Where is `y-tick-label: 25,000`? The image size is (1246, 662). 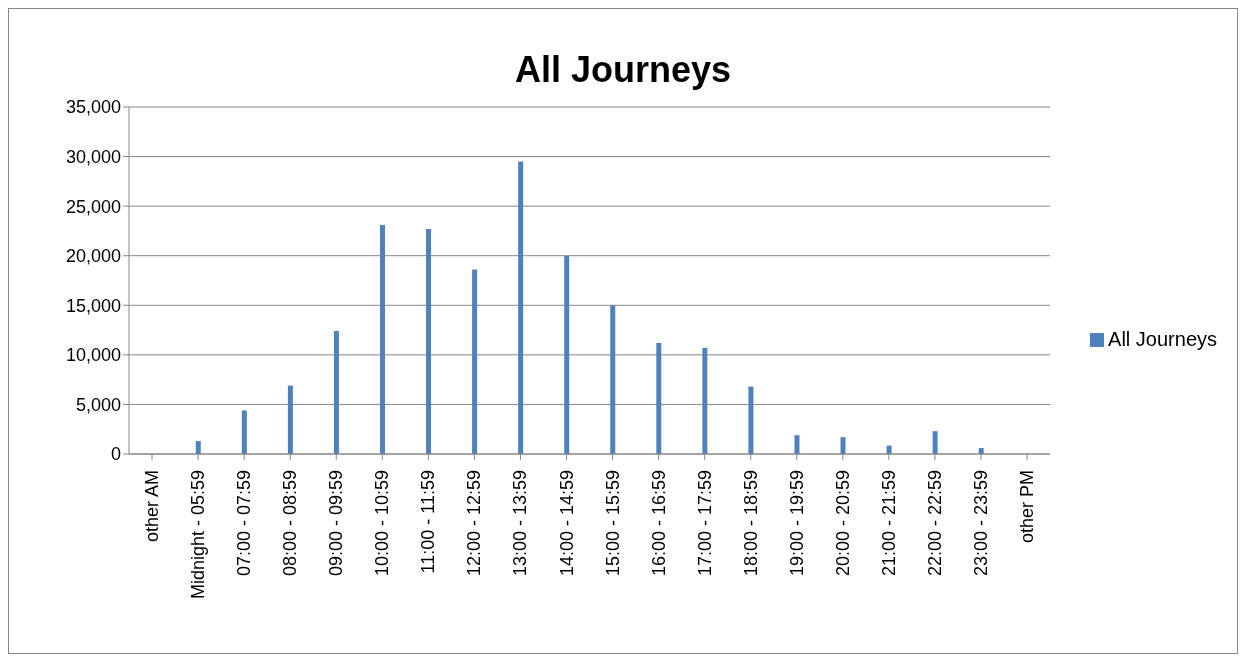 y-tick-label: 25,000 is located at coordinates (93, 206).